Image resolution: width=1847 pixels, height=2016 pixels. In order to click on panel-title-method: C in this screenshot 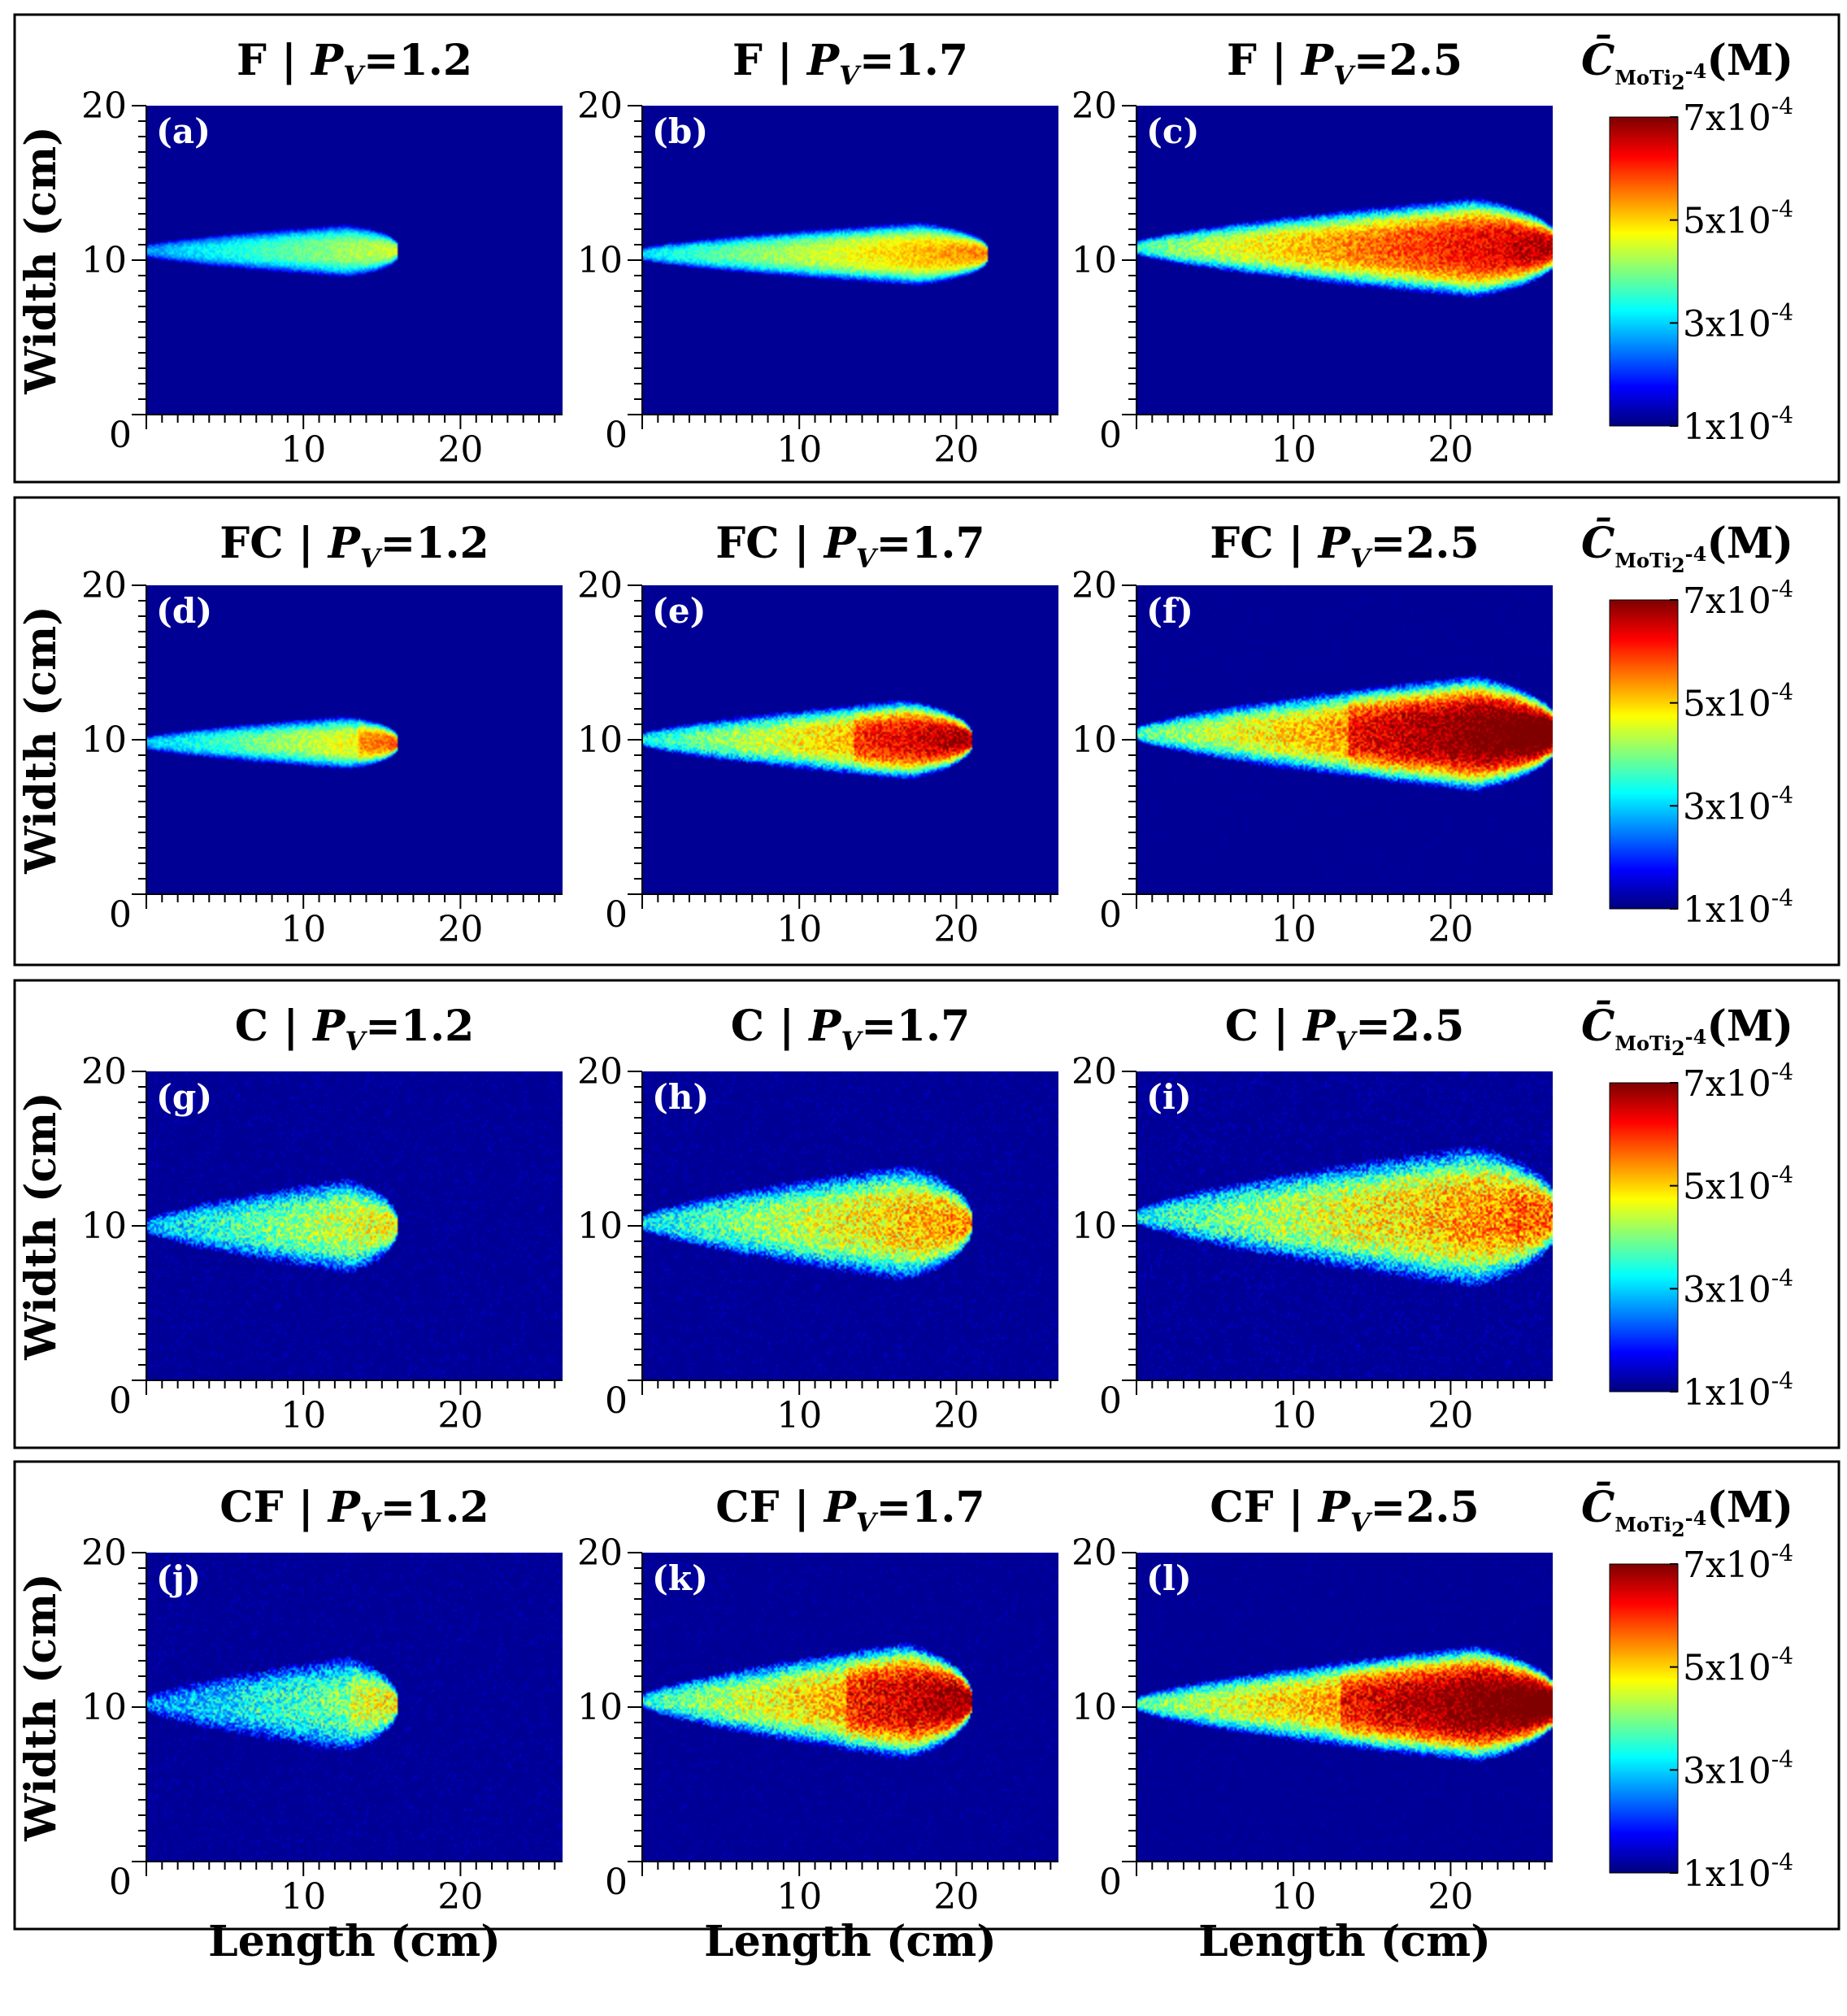, I will do `click(747, 1026)`.